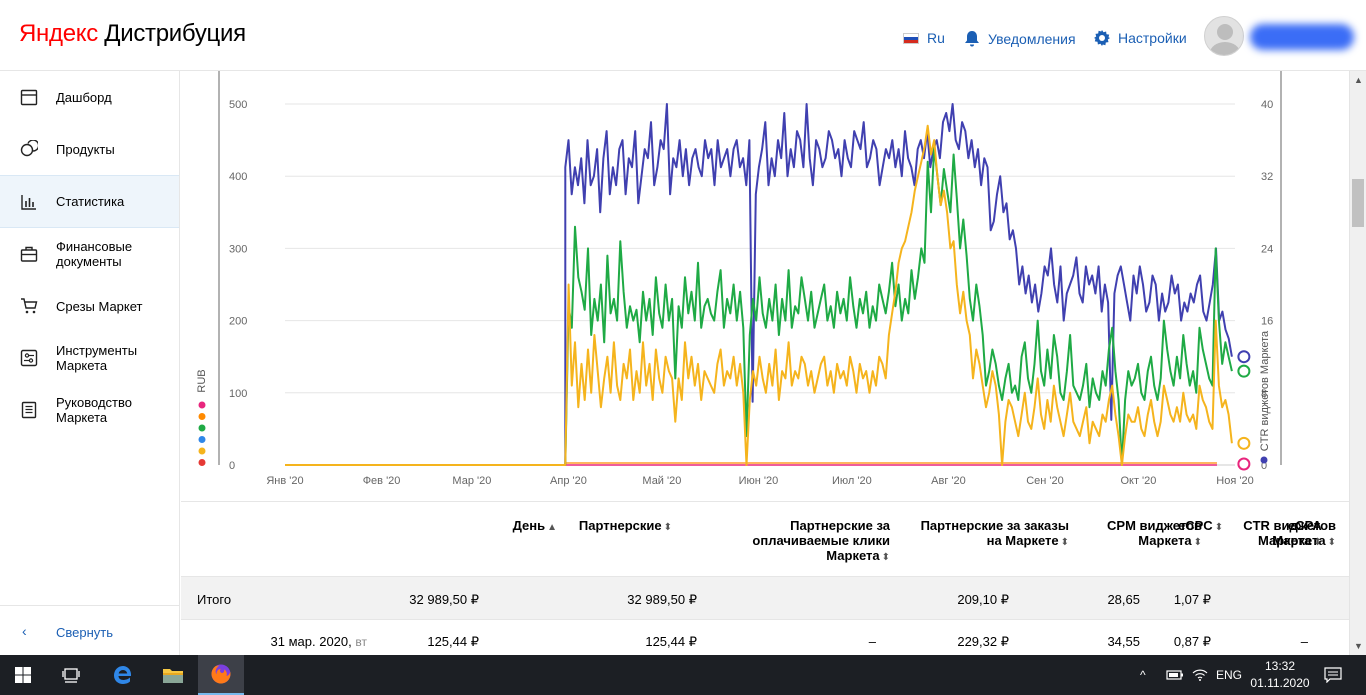 The height and width of the screenshot is (695, 1366). What do you see at coordinates (99, 306) in the screenshot?
I see `sidebar-item-label: Срезы Маркет` at bounding box center [99, 306].